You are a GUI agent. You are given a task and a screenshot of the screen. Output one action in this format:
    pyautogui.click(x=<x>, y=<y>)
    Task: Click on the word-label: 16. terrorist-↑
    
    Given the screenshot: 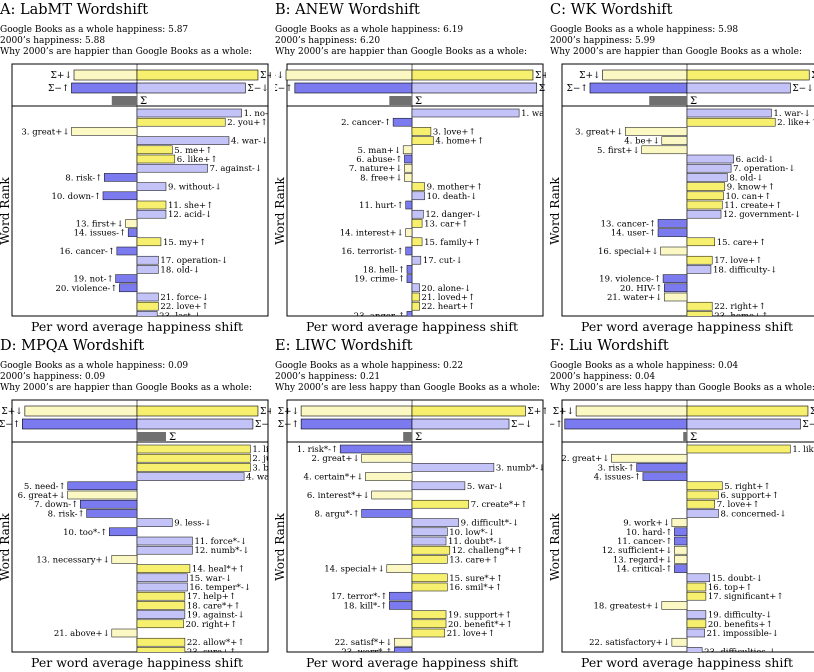 What is the action you would take?
    pyautogui.click(x=372, y=252)
    